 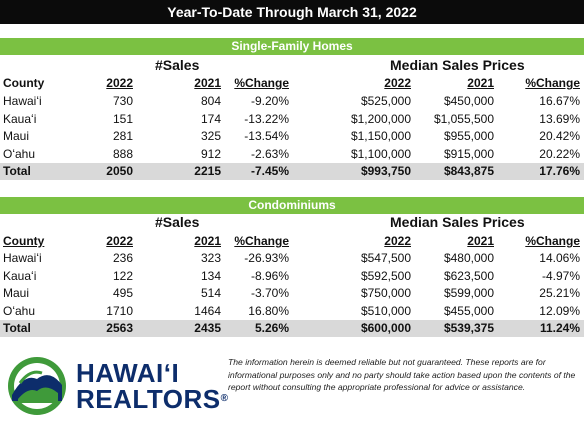 I want to click on logo-mark-icon, so click(x=37, y=386).